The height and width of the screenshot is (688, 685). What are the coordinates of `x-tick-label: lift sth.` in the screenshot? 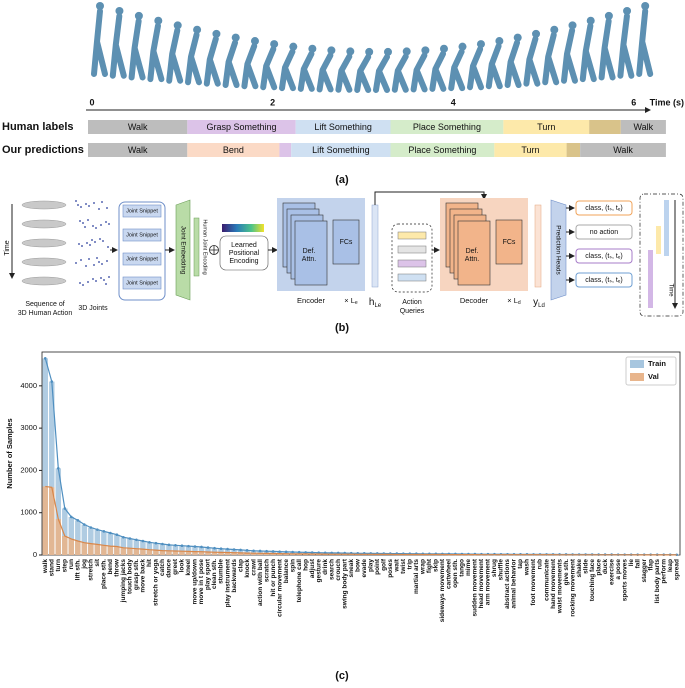 It's located at (78, 569).